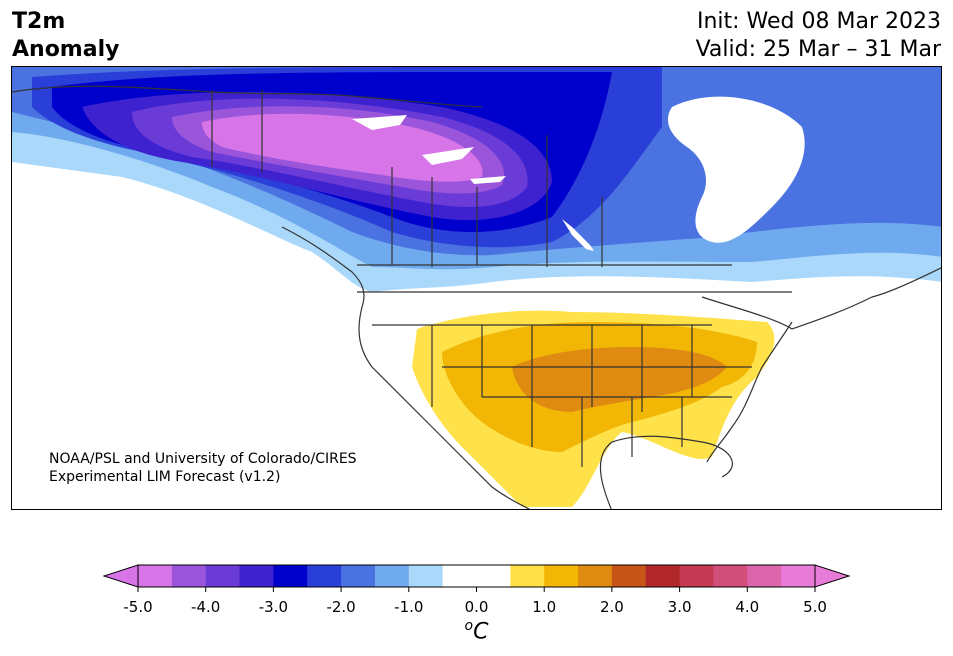 The image size is (953, 656). What do you see at coordinates (488, 180) in the screenshot?
I see `lake-athabasca` at bounding box center [488, 180].